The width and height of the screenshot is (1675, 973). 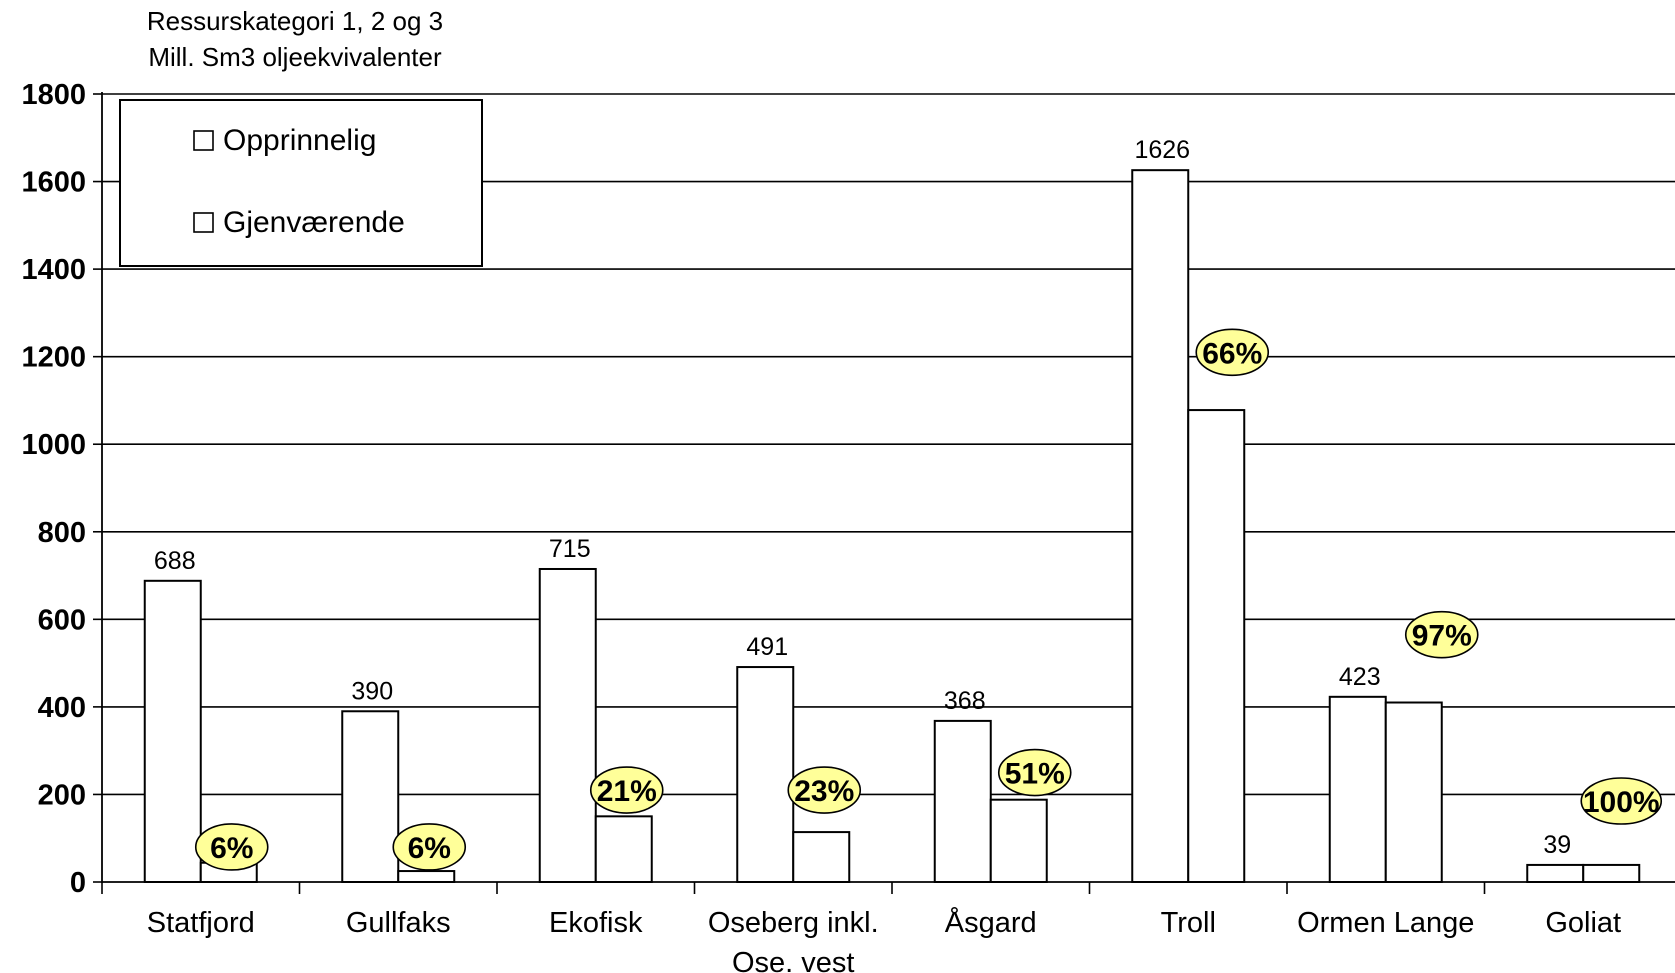 What do you see at coordinates (62, 708) in the screenshot?
I see `y-tick-label: 400` at bounding box center [62, 708].